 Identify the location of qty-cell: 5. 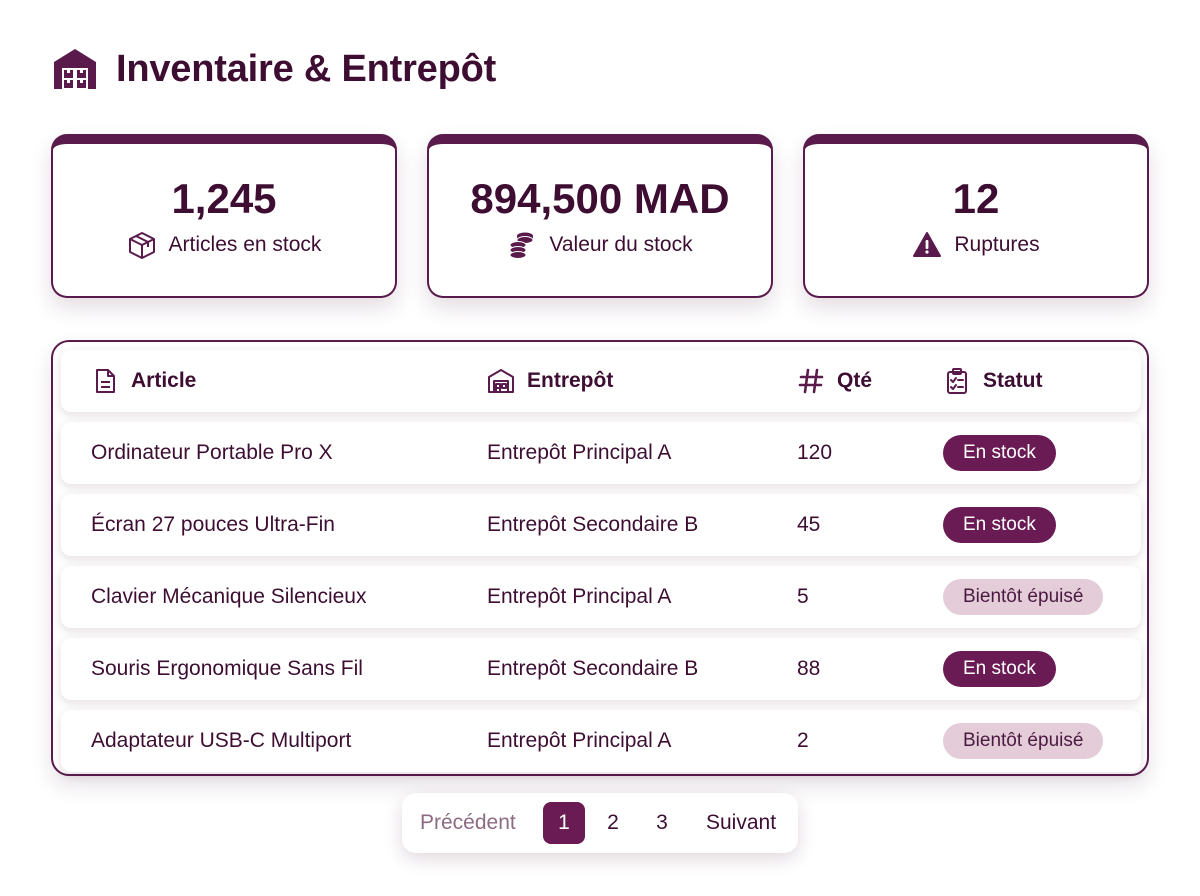
(803, 596).